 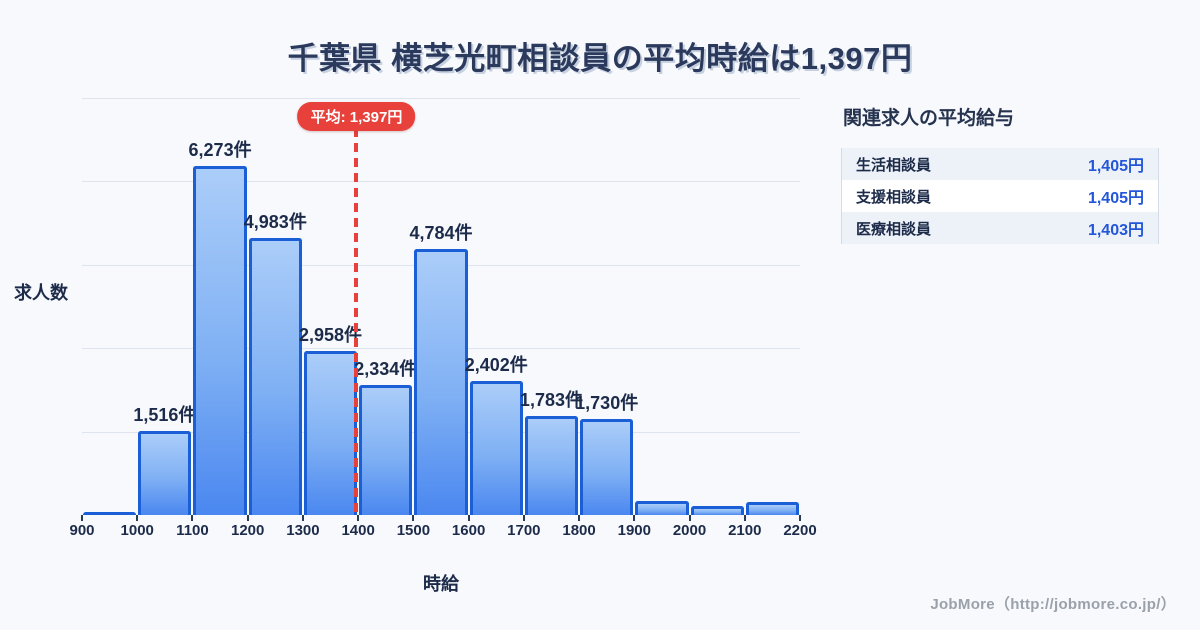 What do you see at coordinates (192, 530) in the screenshot?
I see `x-tick-label: 1100` at bounding box center [192, 530].